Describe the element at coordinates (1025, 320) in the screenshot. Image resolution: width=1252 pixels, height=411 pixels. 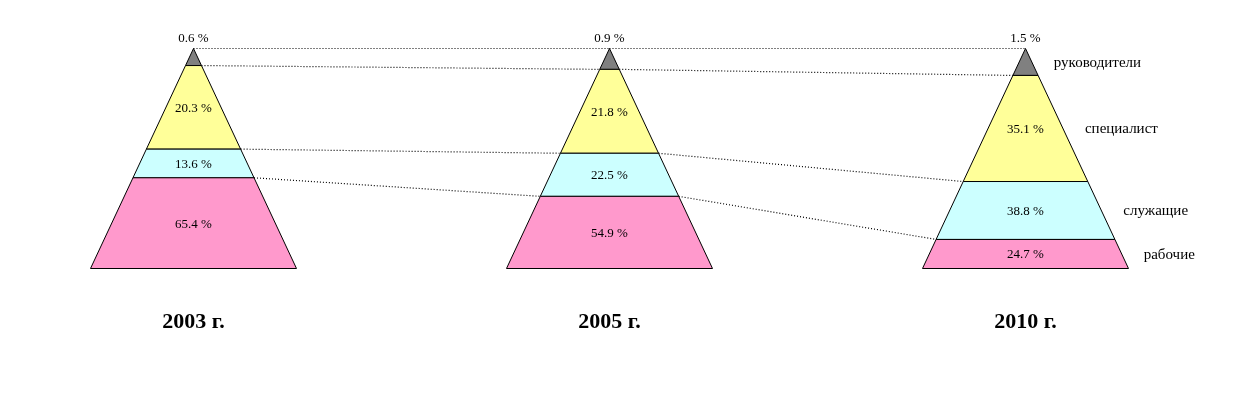
I see `category-label: 2010 г.` at that location.